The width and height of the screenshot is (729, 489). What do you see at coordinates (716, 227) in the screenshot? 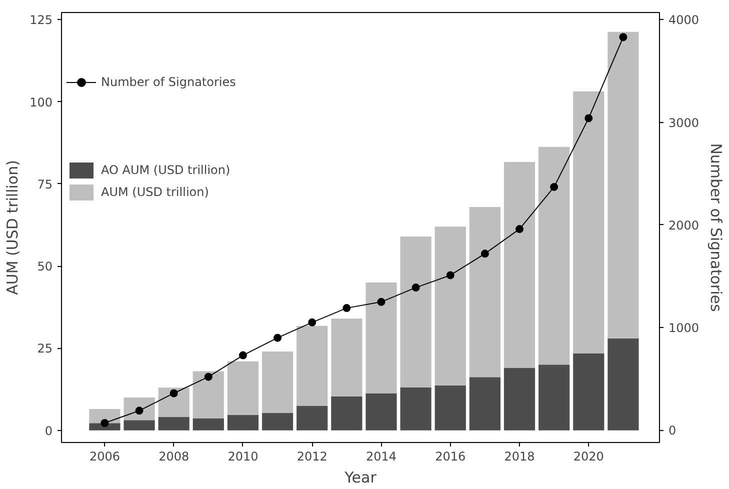
I see `y2-axis-title: Number of Signatories` at bounding box center [716, 227].